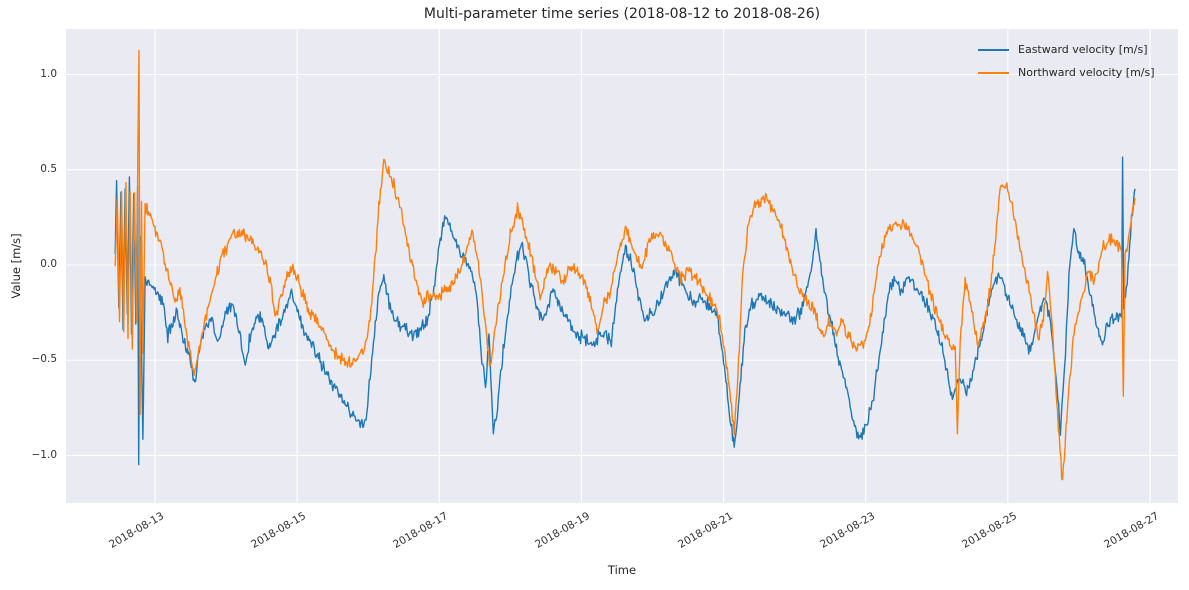  I want to click on y-tick-label: −0.5, so click(44, 359).